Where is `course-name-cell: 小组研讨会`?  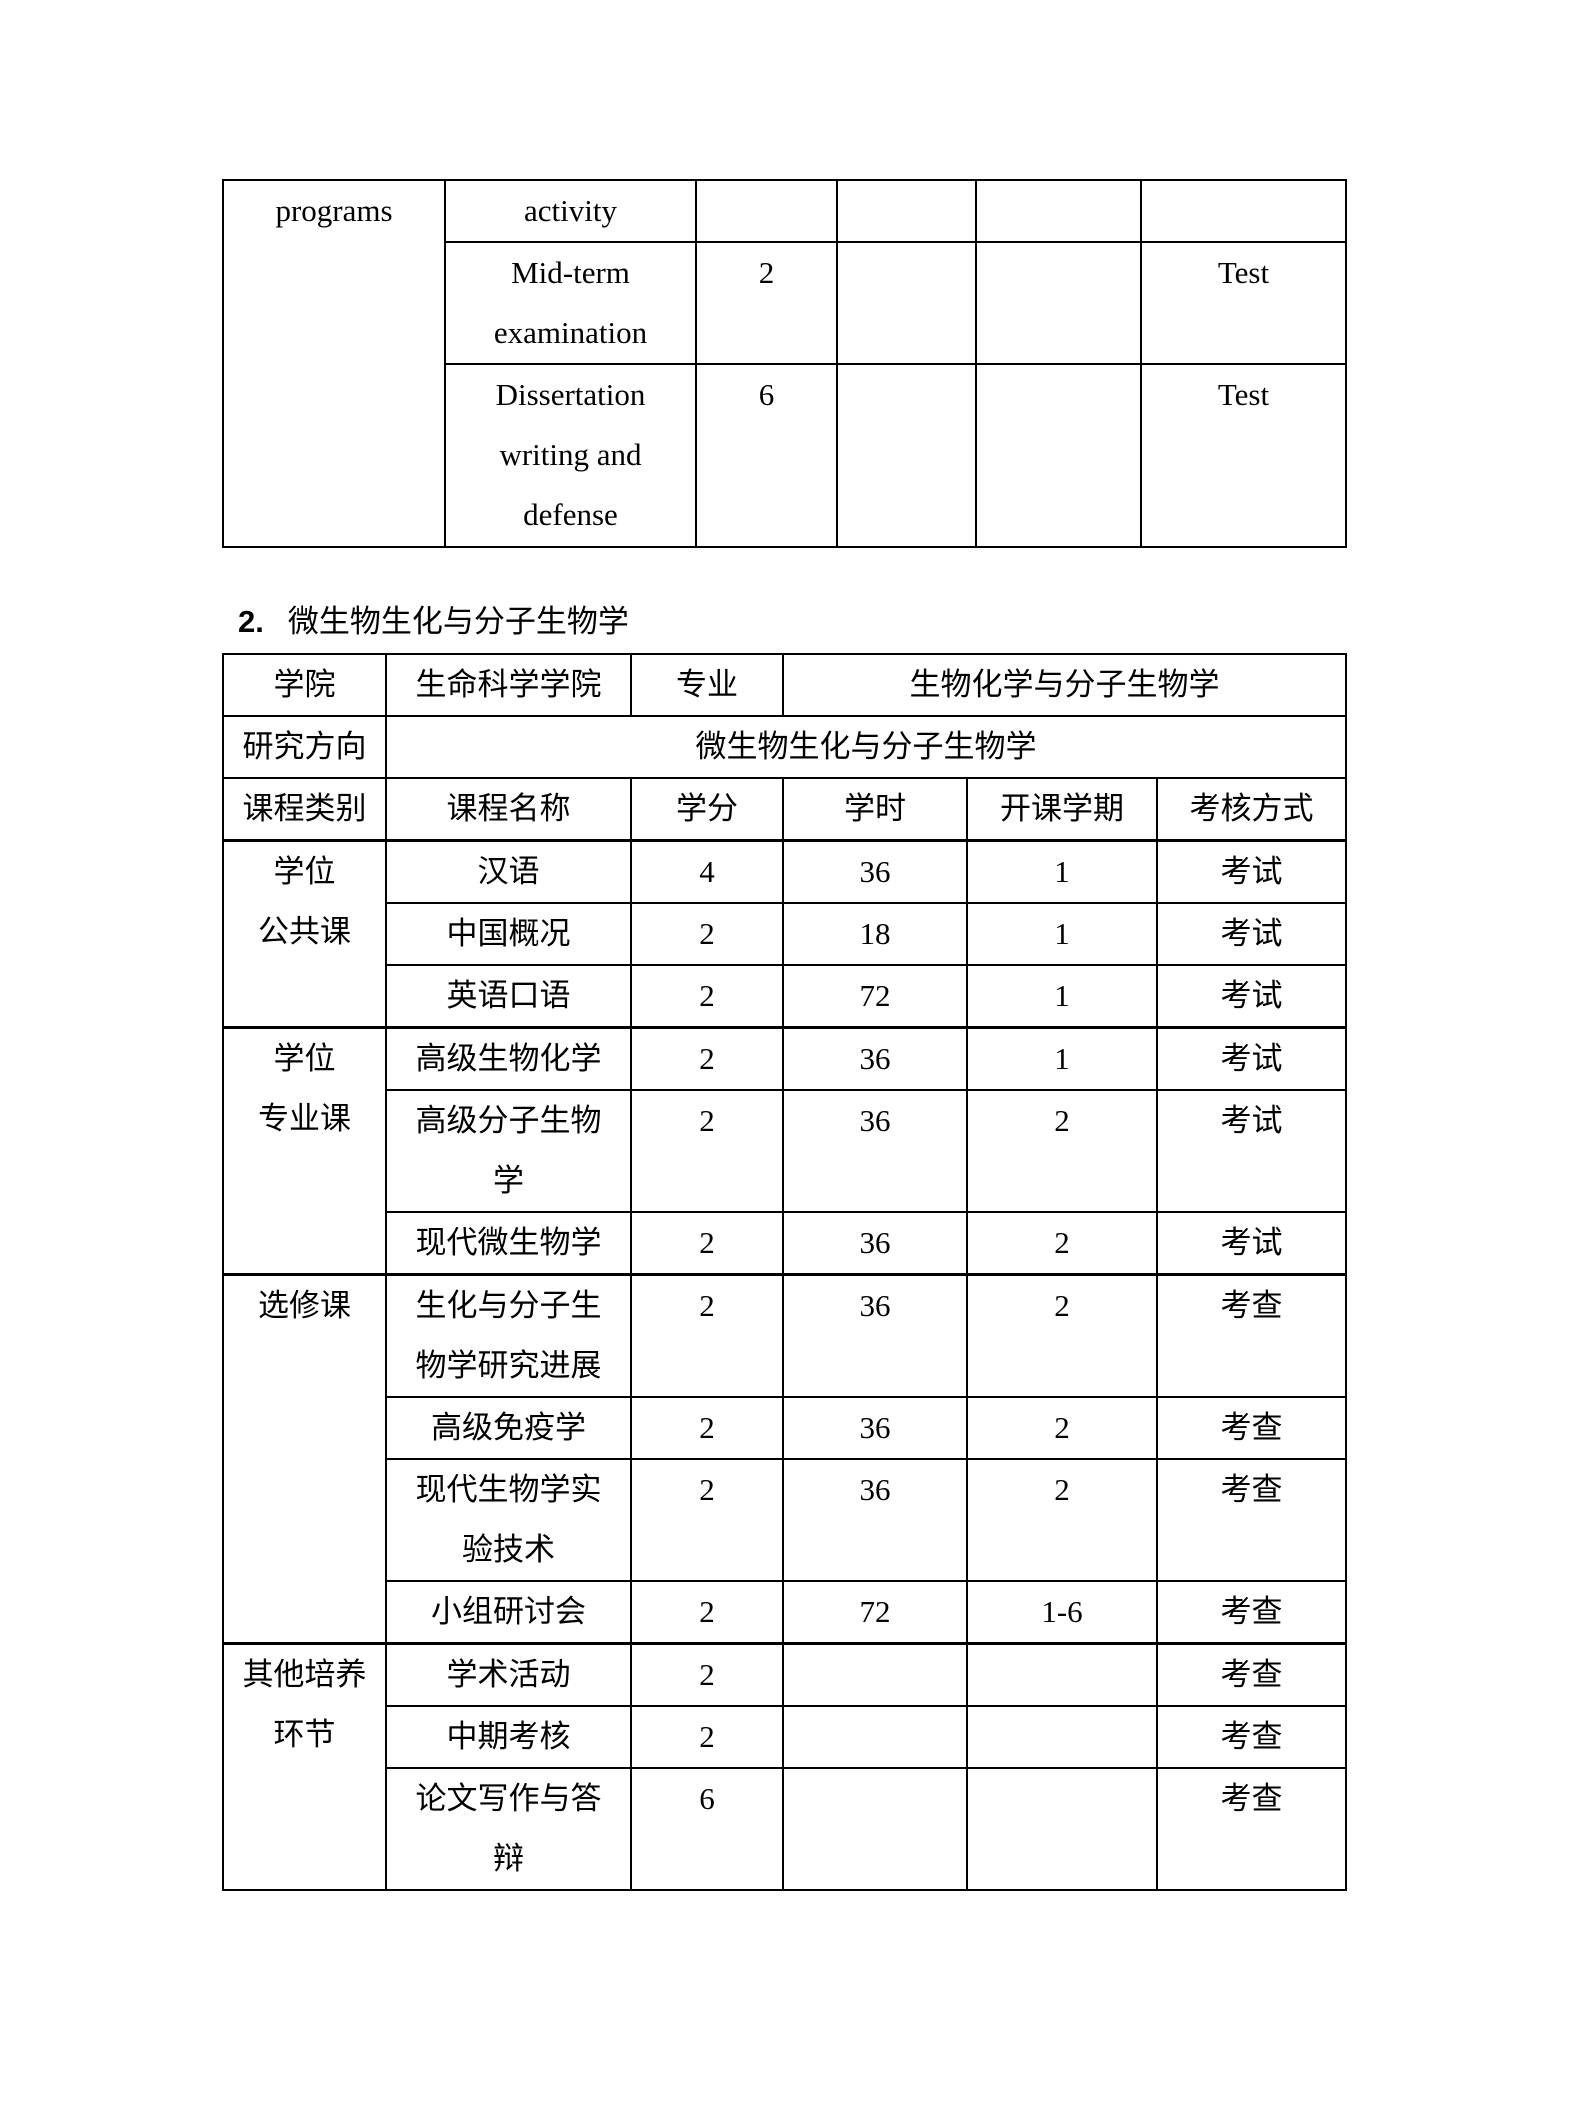
course-name-cell: 小组研讨会 is located at coordinates (508, 1612).